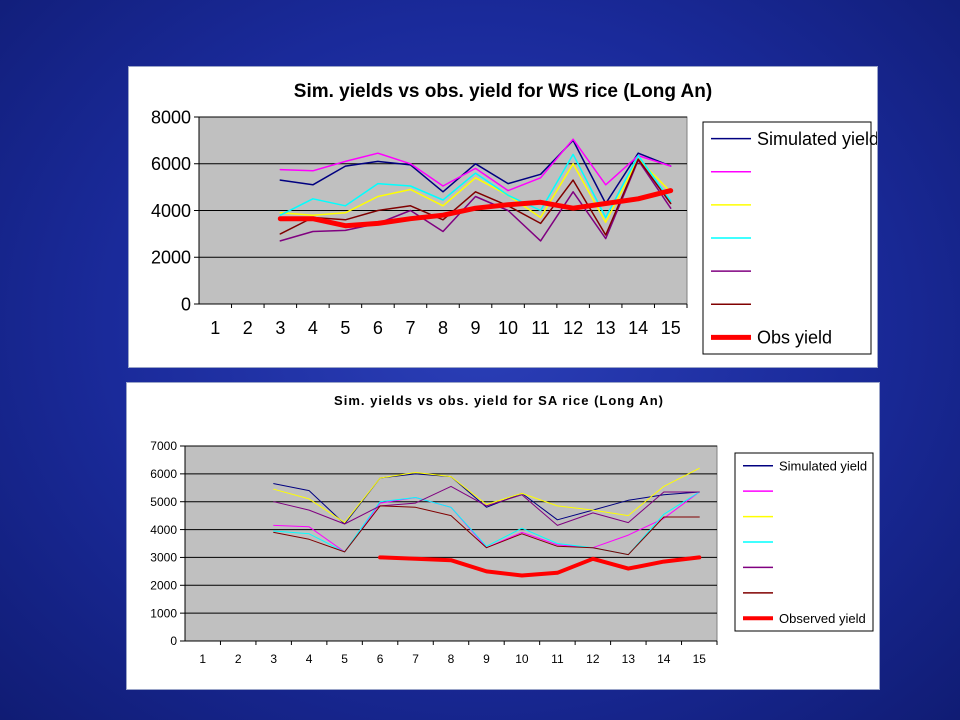 This screenshot has width=960, height=720. Describe the element at coordinates (163, 502) in the screenshot. I see `y-tick-label: 5000` at that location.